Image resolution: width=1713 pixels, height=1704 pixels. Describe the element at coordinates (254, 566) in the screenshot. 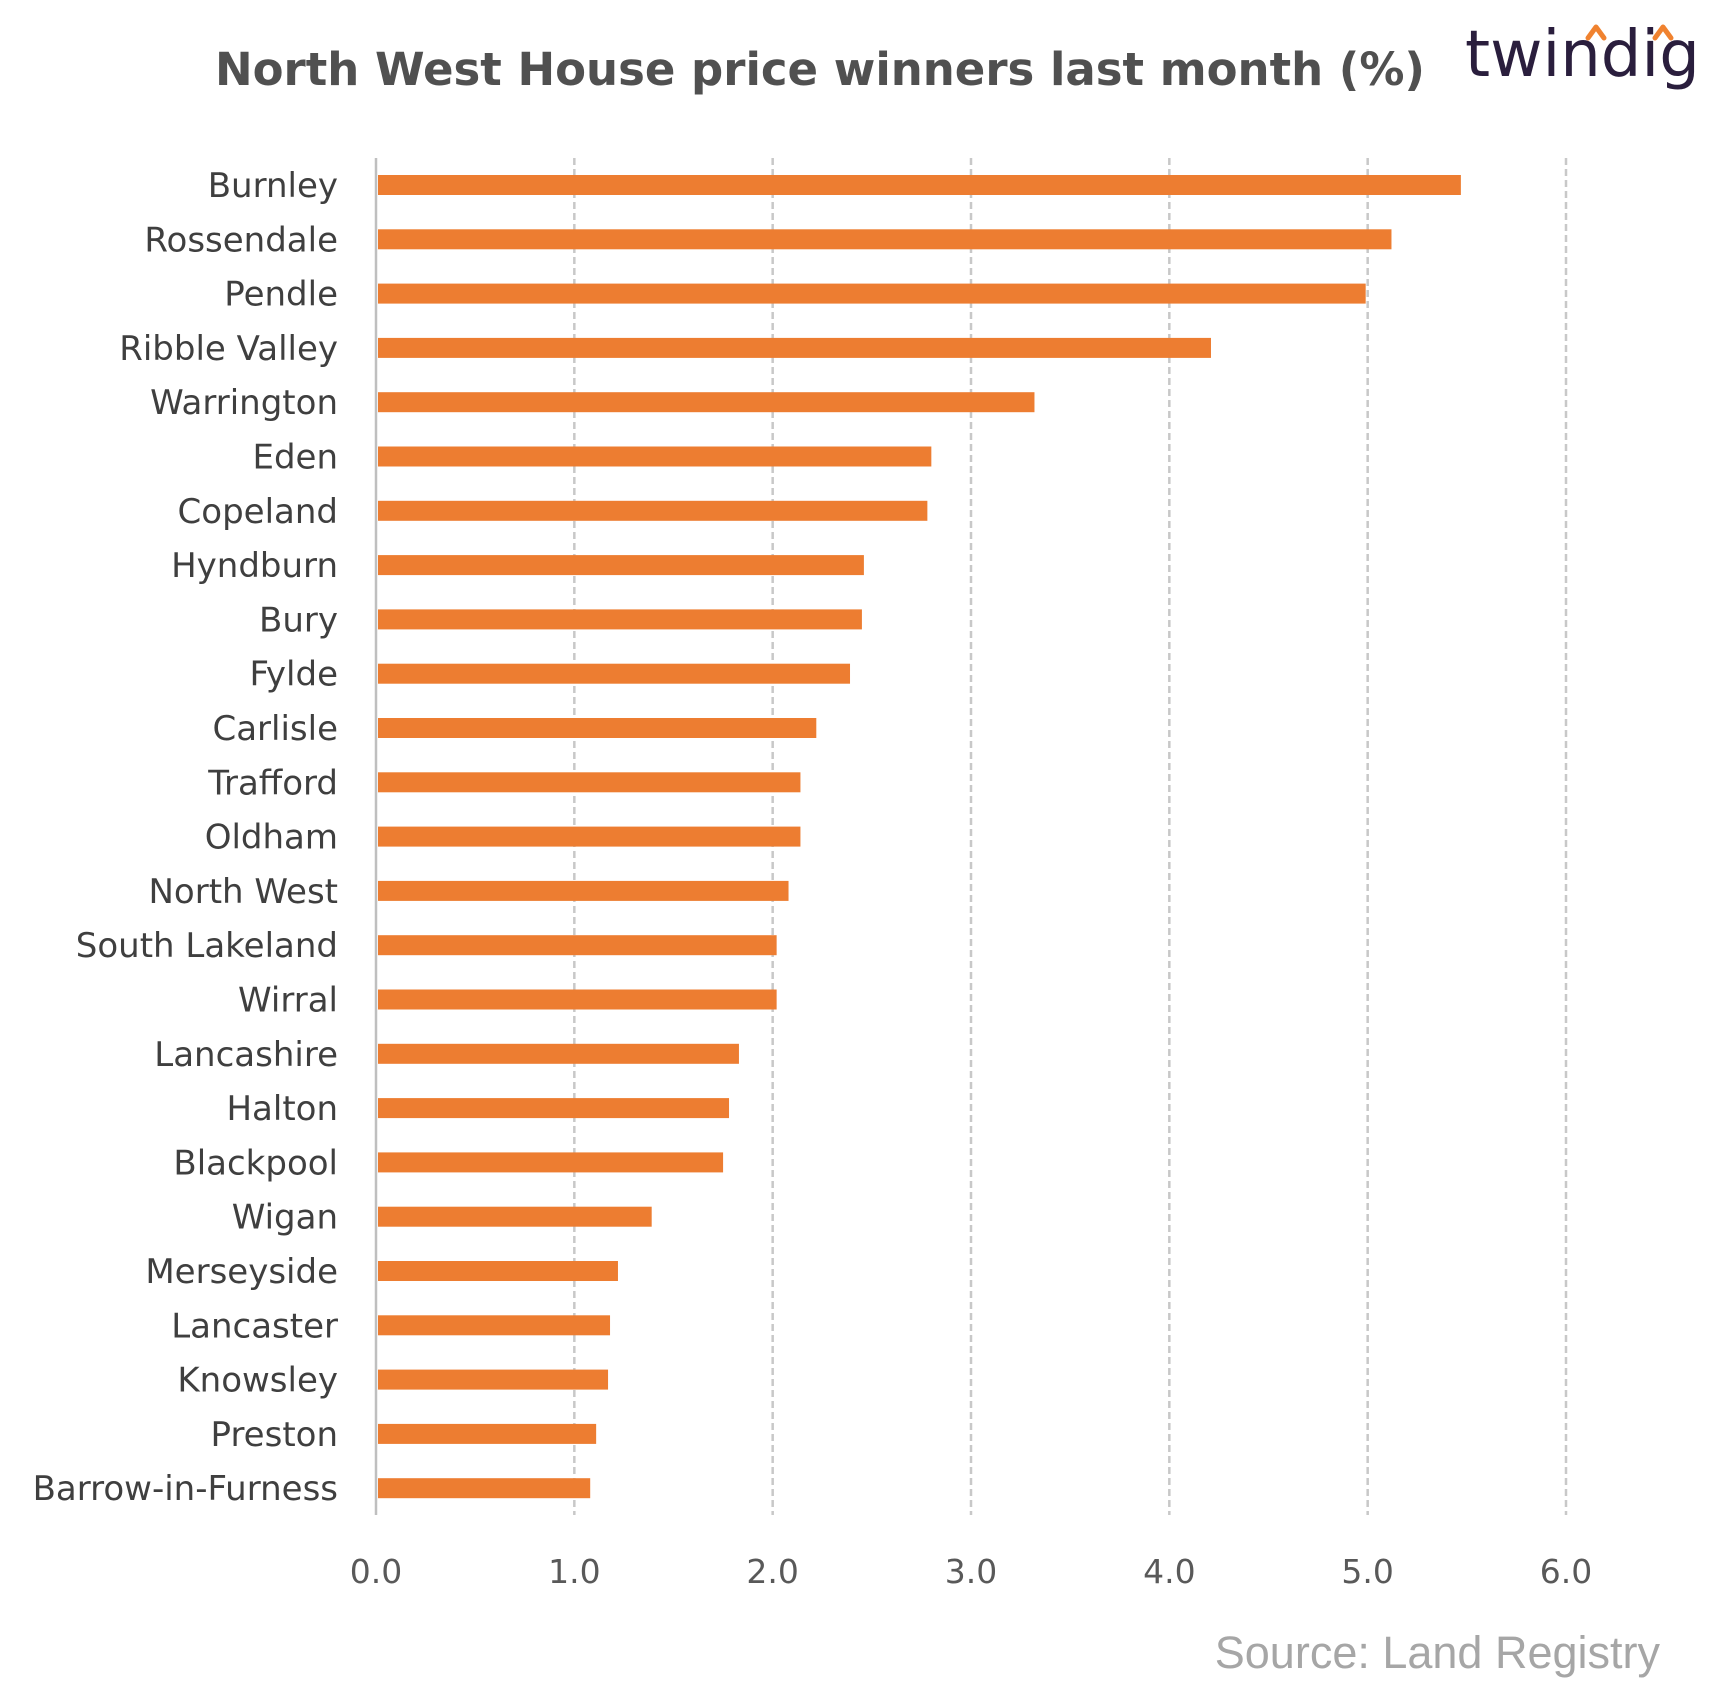

I see `category-label: Hyndburn` at that location.